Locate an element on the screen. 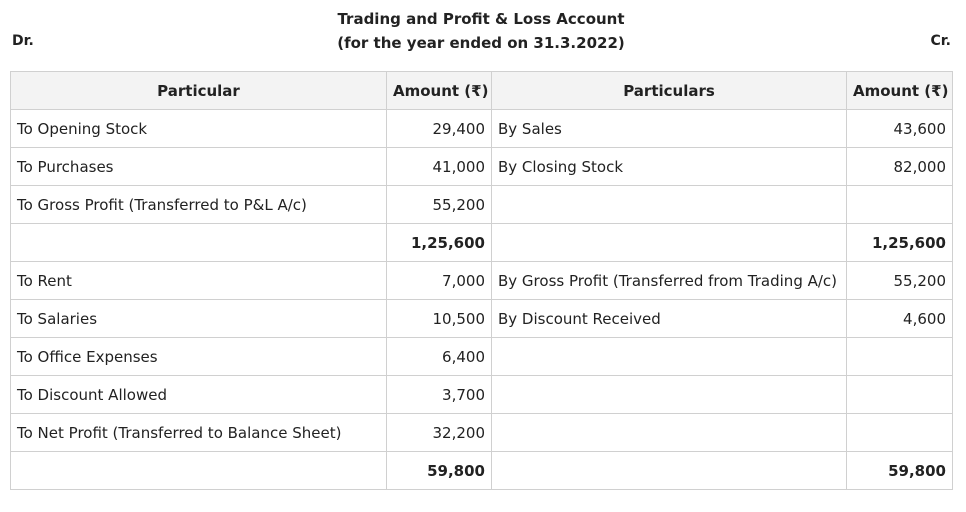 This screenshot has height=512, width=966. profit-loss-total-row: 59,800 59,800 is located at coordinates (481, 470).